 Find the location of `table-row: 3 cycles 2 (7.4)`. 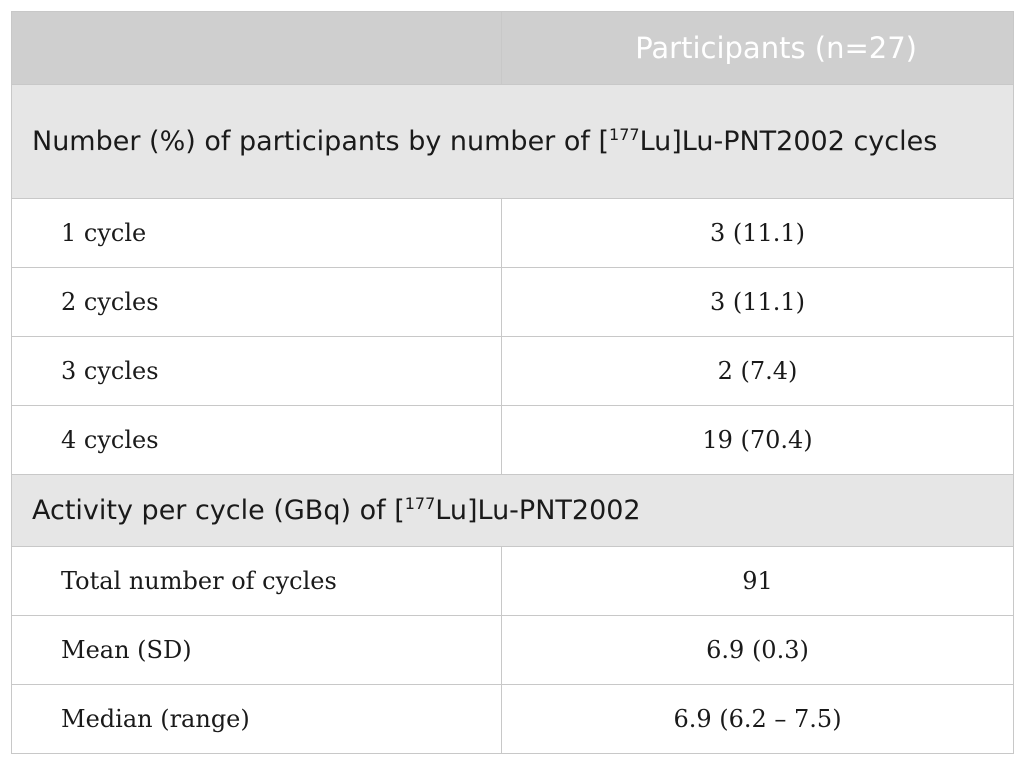

table-row: 3 cycles 2 (7.4) is located at coordinates (512, 371).